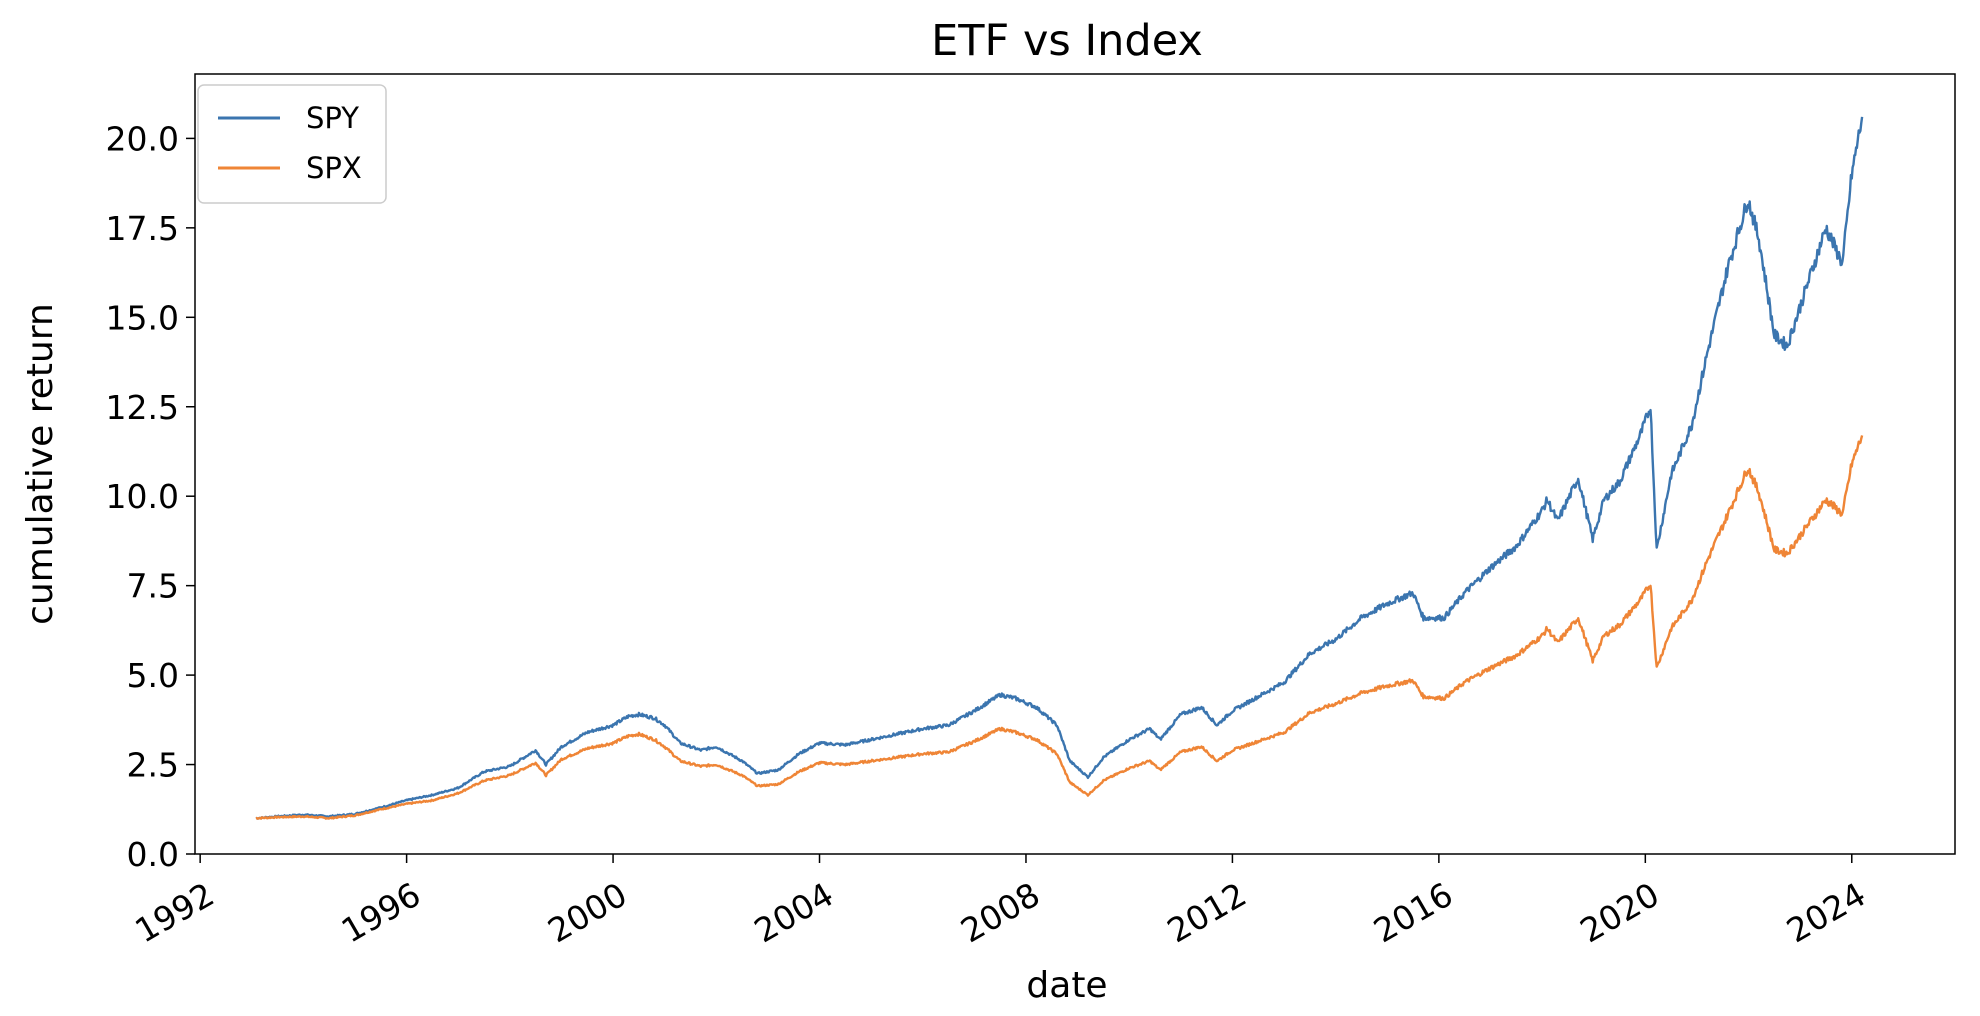 The height and width of the screenshot is (1016, 1980). I want to click on legend: SPY SPX, so click(292, 144).